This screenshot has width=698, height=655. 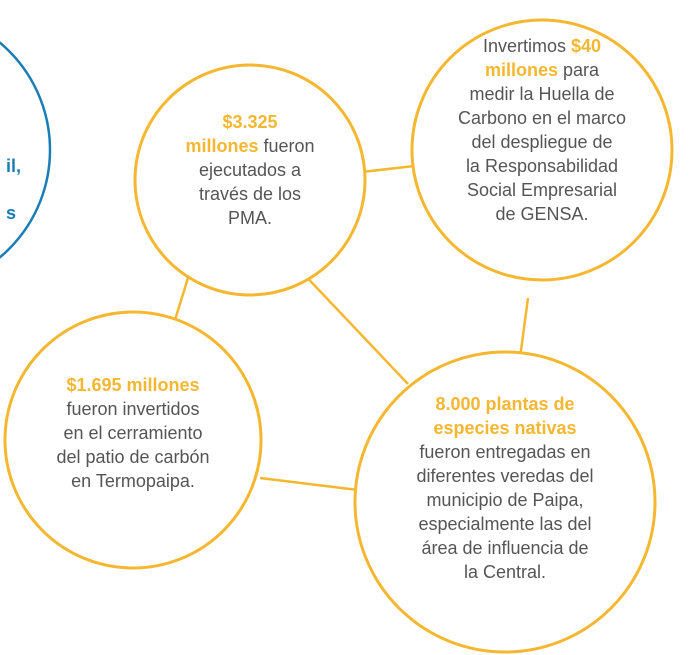 I want to click on text-line: del patio de carbón, so click(x=133, y=457).